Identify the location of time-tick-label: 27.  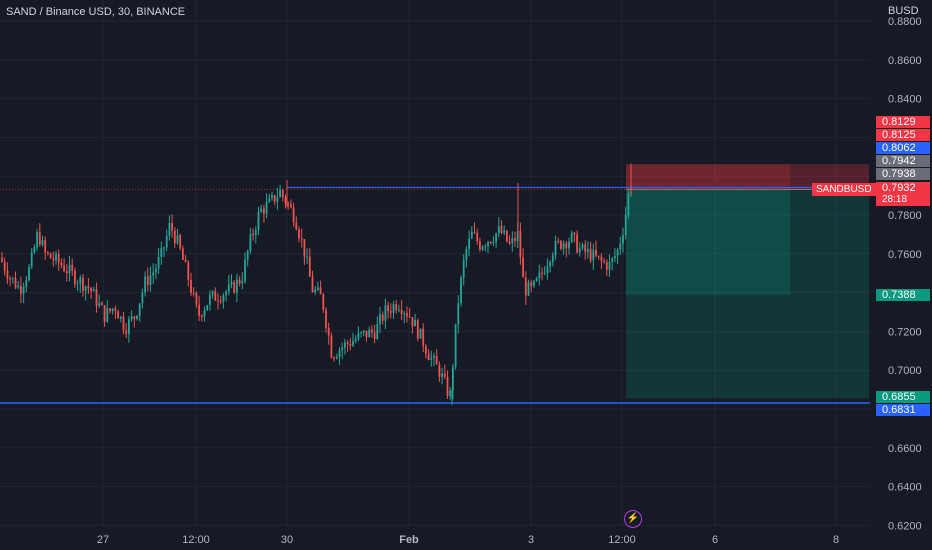
(103, 540).